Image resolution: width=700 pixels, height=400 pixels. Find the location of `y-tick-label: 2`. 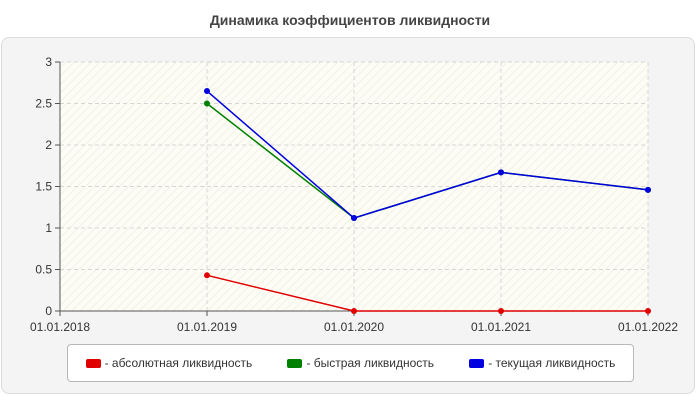

y-tick-label: 2 is located at coordinates (48, 145).